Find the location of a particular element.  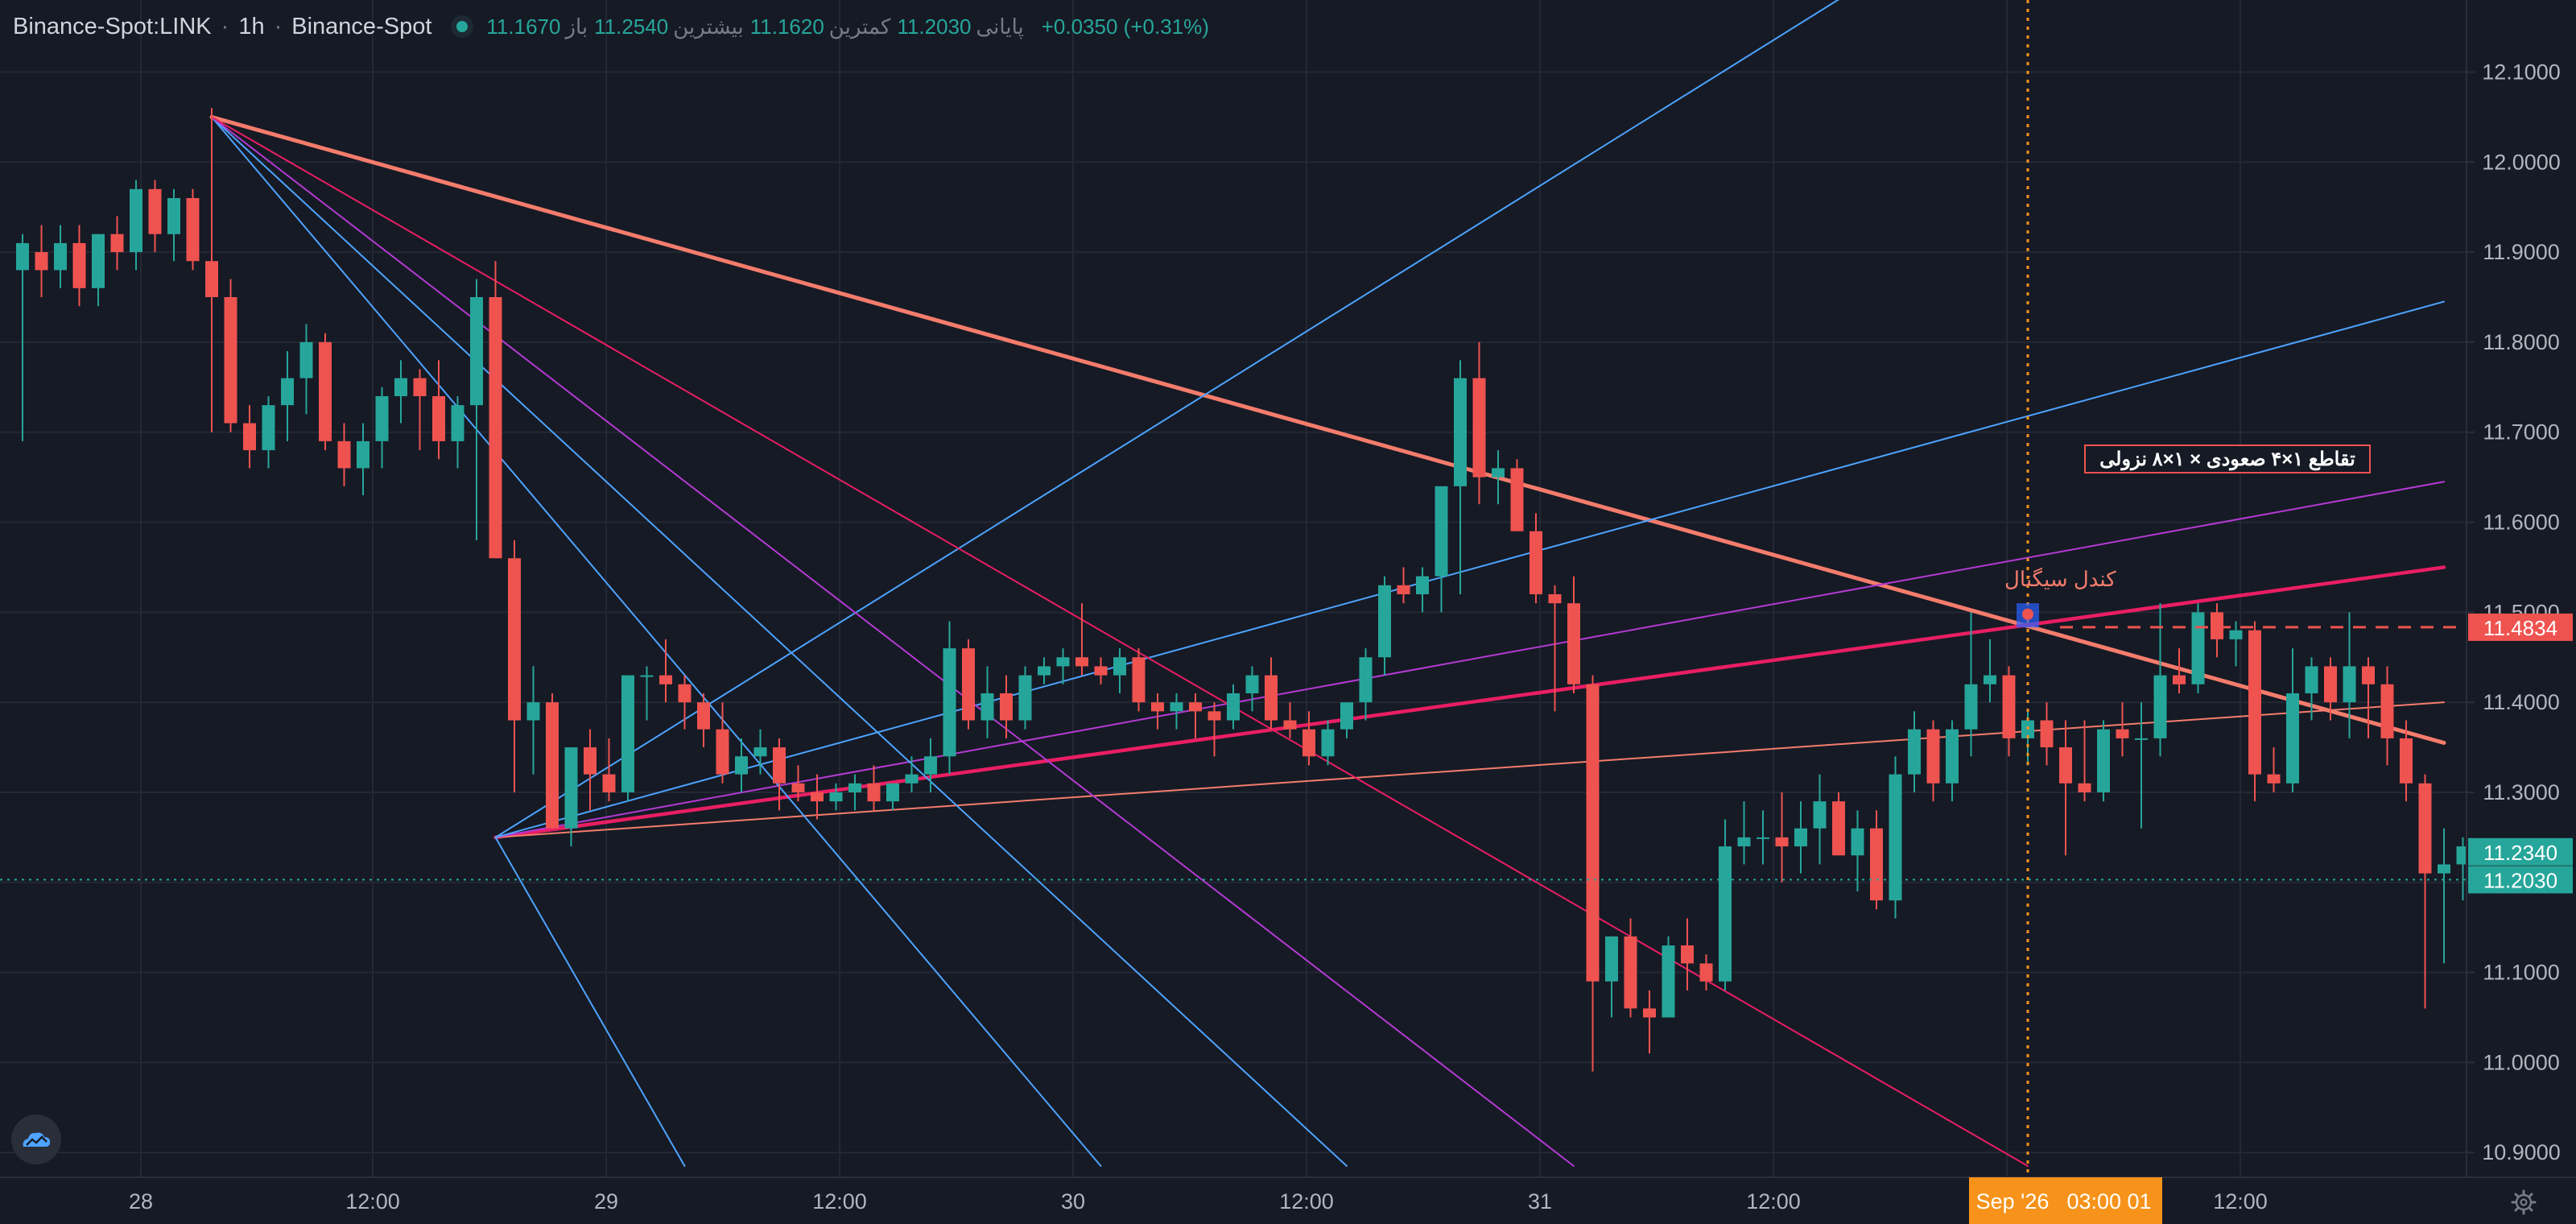

change-value: +0.0350 (+0.31%) is located at coordinates (1125, 26).